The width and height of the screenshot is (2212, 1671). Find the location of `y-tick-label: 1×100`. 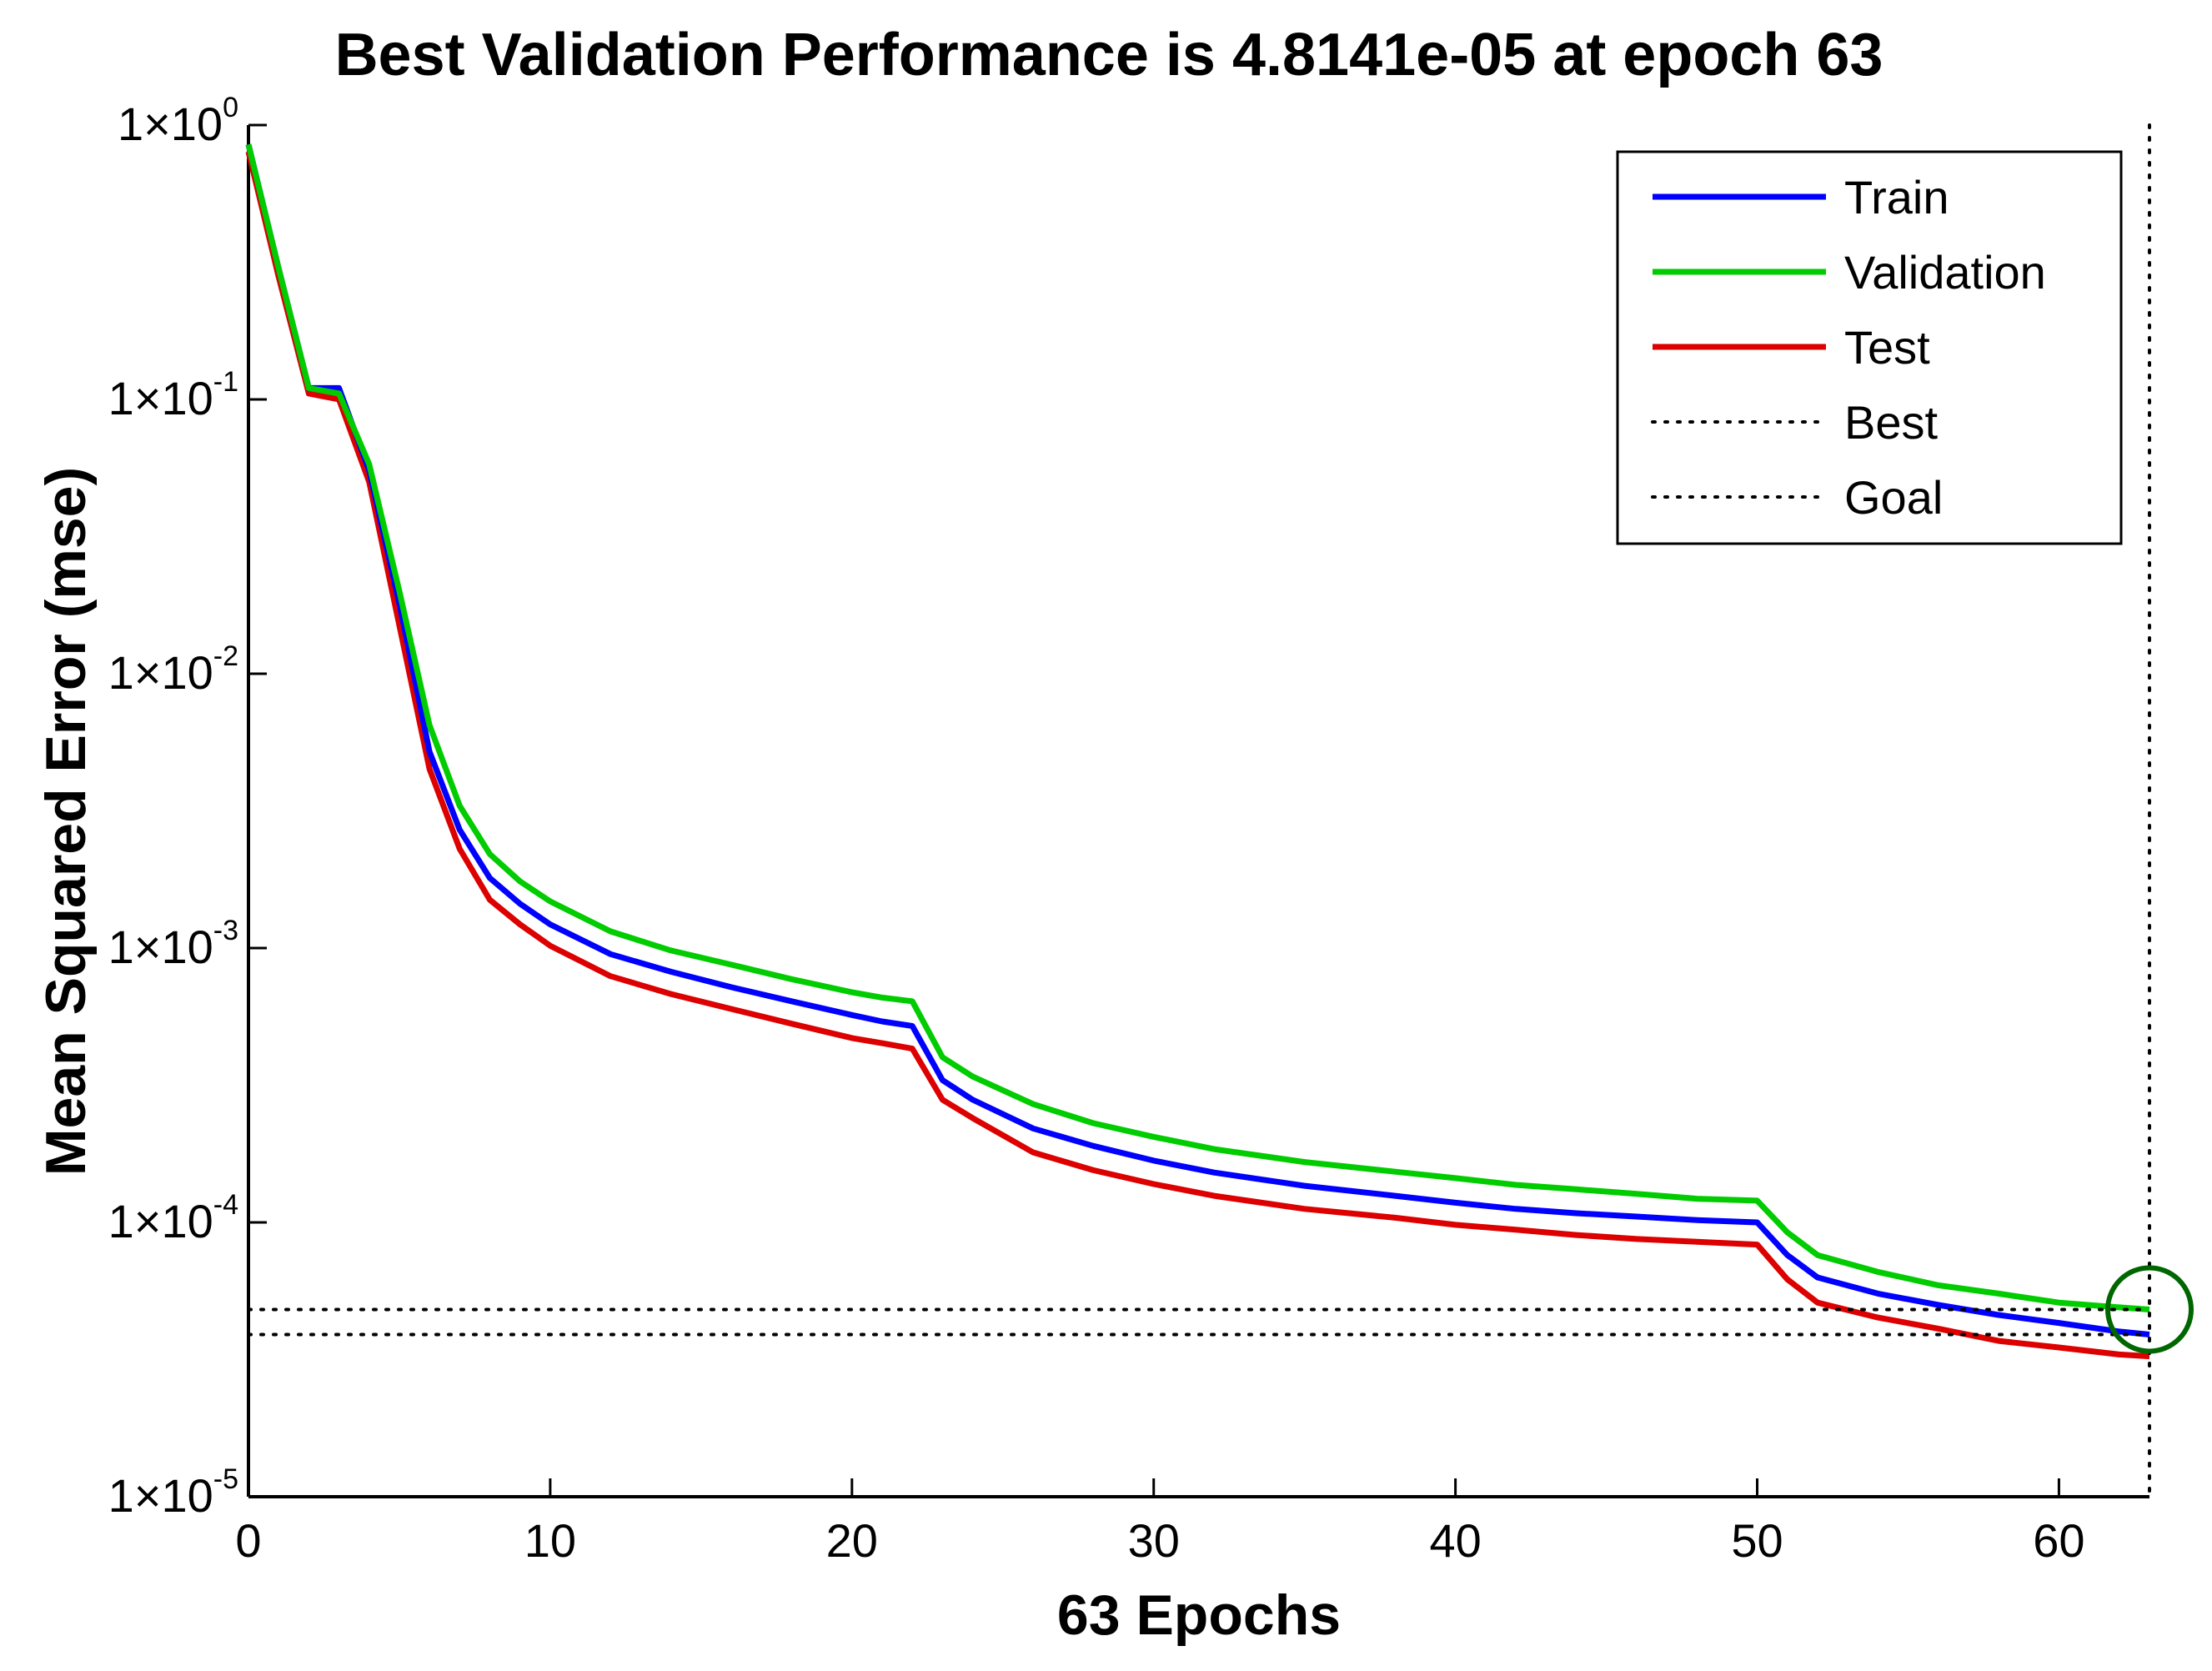

y-tick-label: 1×100 is located at coordinates (178, 121).